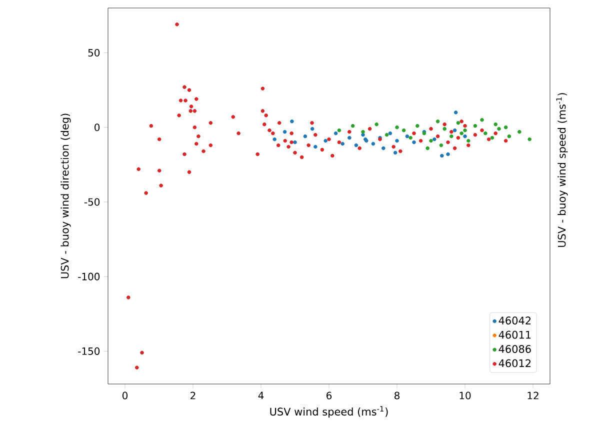 The width and height of the screenshot is (594, 444). Describe the element at coordinates (261, 396) in the screenshot. I see `x-tick-label: 4` at that location.